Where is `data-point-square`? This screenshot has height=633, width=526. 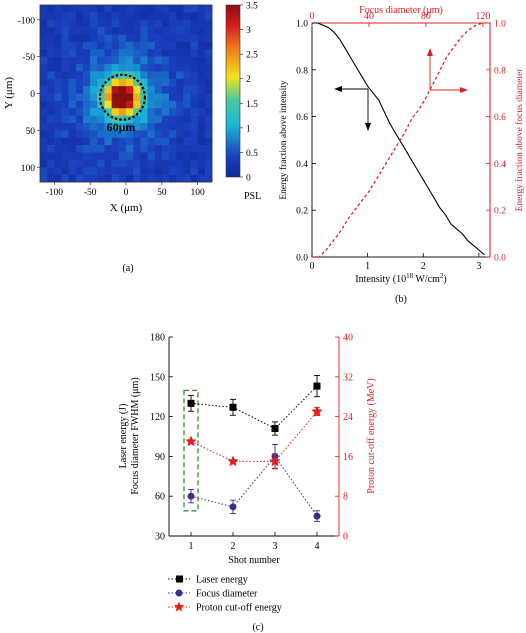
data-point-square is located at coordinates (233, 407).